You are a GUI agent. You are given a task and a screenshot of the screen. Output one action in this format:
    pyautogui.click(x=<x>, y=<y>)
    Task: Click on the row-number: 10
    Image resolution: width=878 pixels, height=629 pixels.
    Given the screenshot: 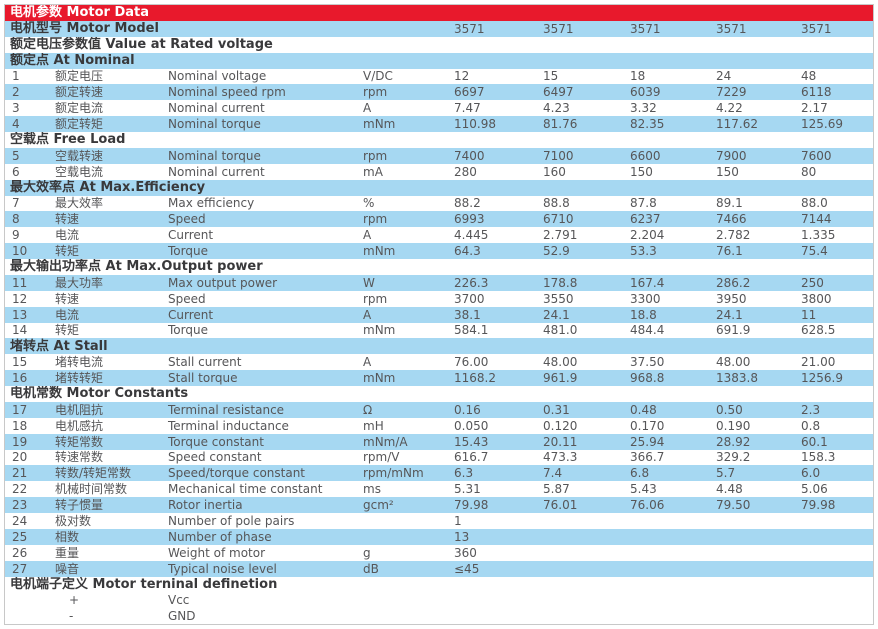 What is the action you would take?
    pyautogui.click(x=20, y=251)
    